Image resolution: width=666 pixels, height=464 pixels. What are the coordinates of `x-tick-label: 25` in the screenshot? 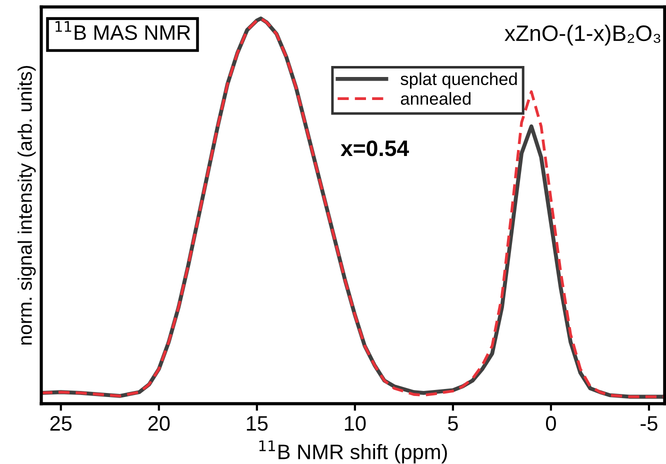 It's located at (61, 423).